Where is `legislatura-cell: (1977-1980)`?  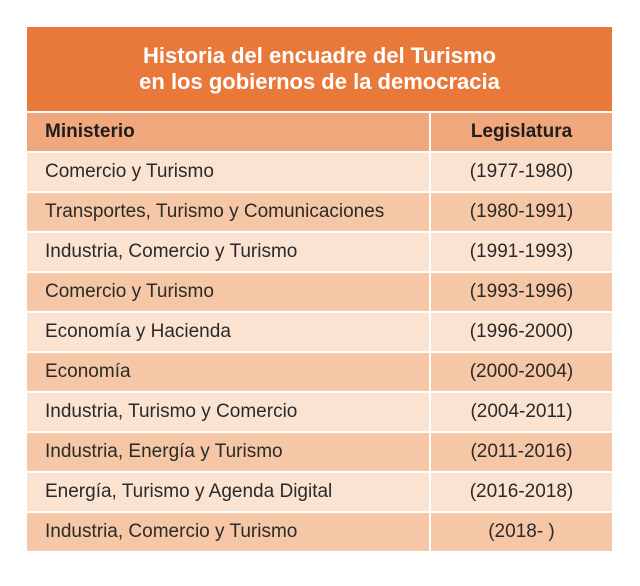
legislatura-cell: (1977-1980) is located at coordinates (521, 171).